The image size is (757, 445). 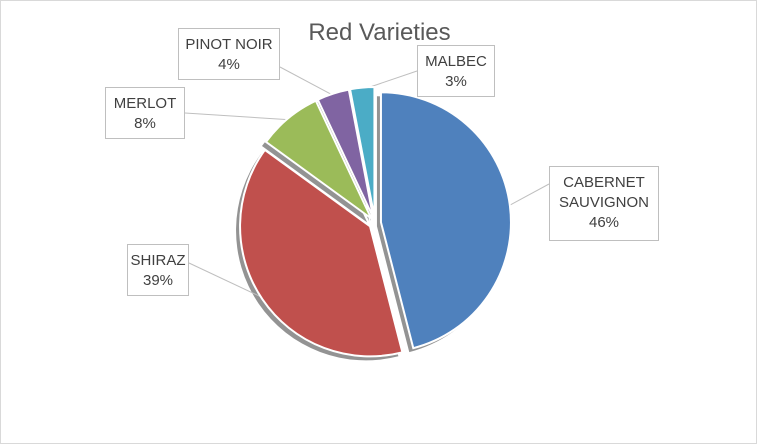 What do you see at coordinates (456, 61) in the screenshot?
I see `data-label-category: MALBEC` at bounding box center [456, 61].